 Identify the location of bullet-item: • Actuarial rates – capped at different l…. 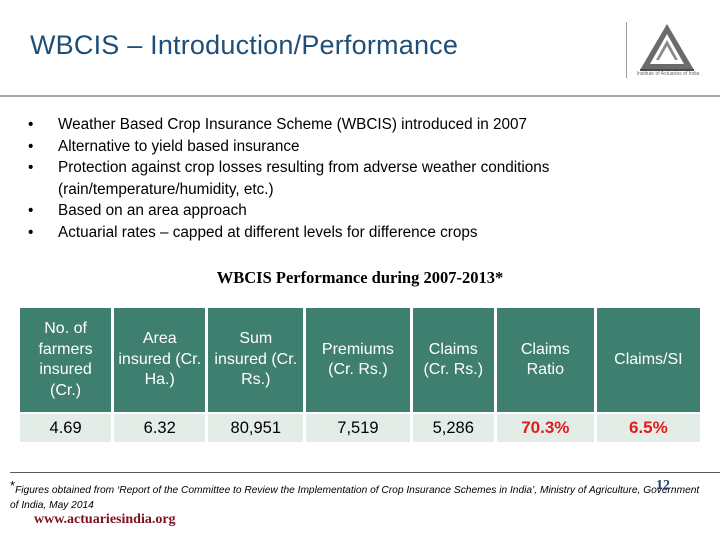
(358, 233).